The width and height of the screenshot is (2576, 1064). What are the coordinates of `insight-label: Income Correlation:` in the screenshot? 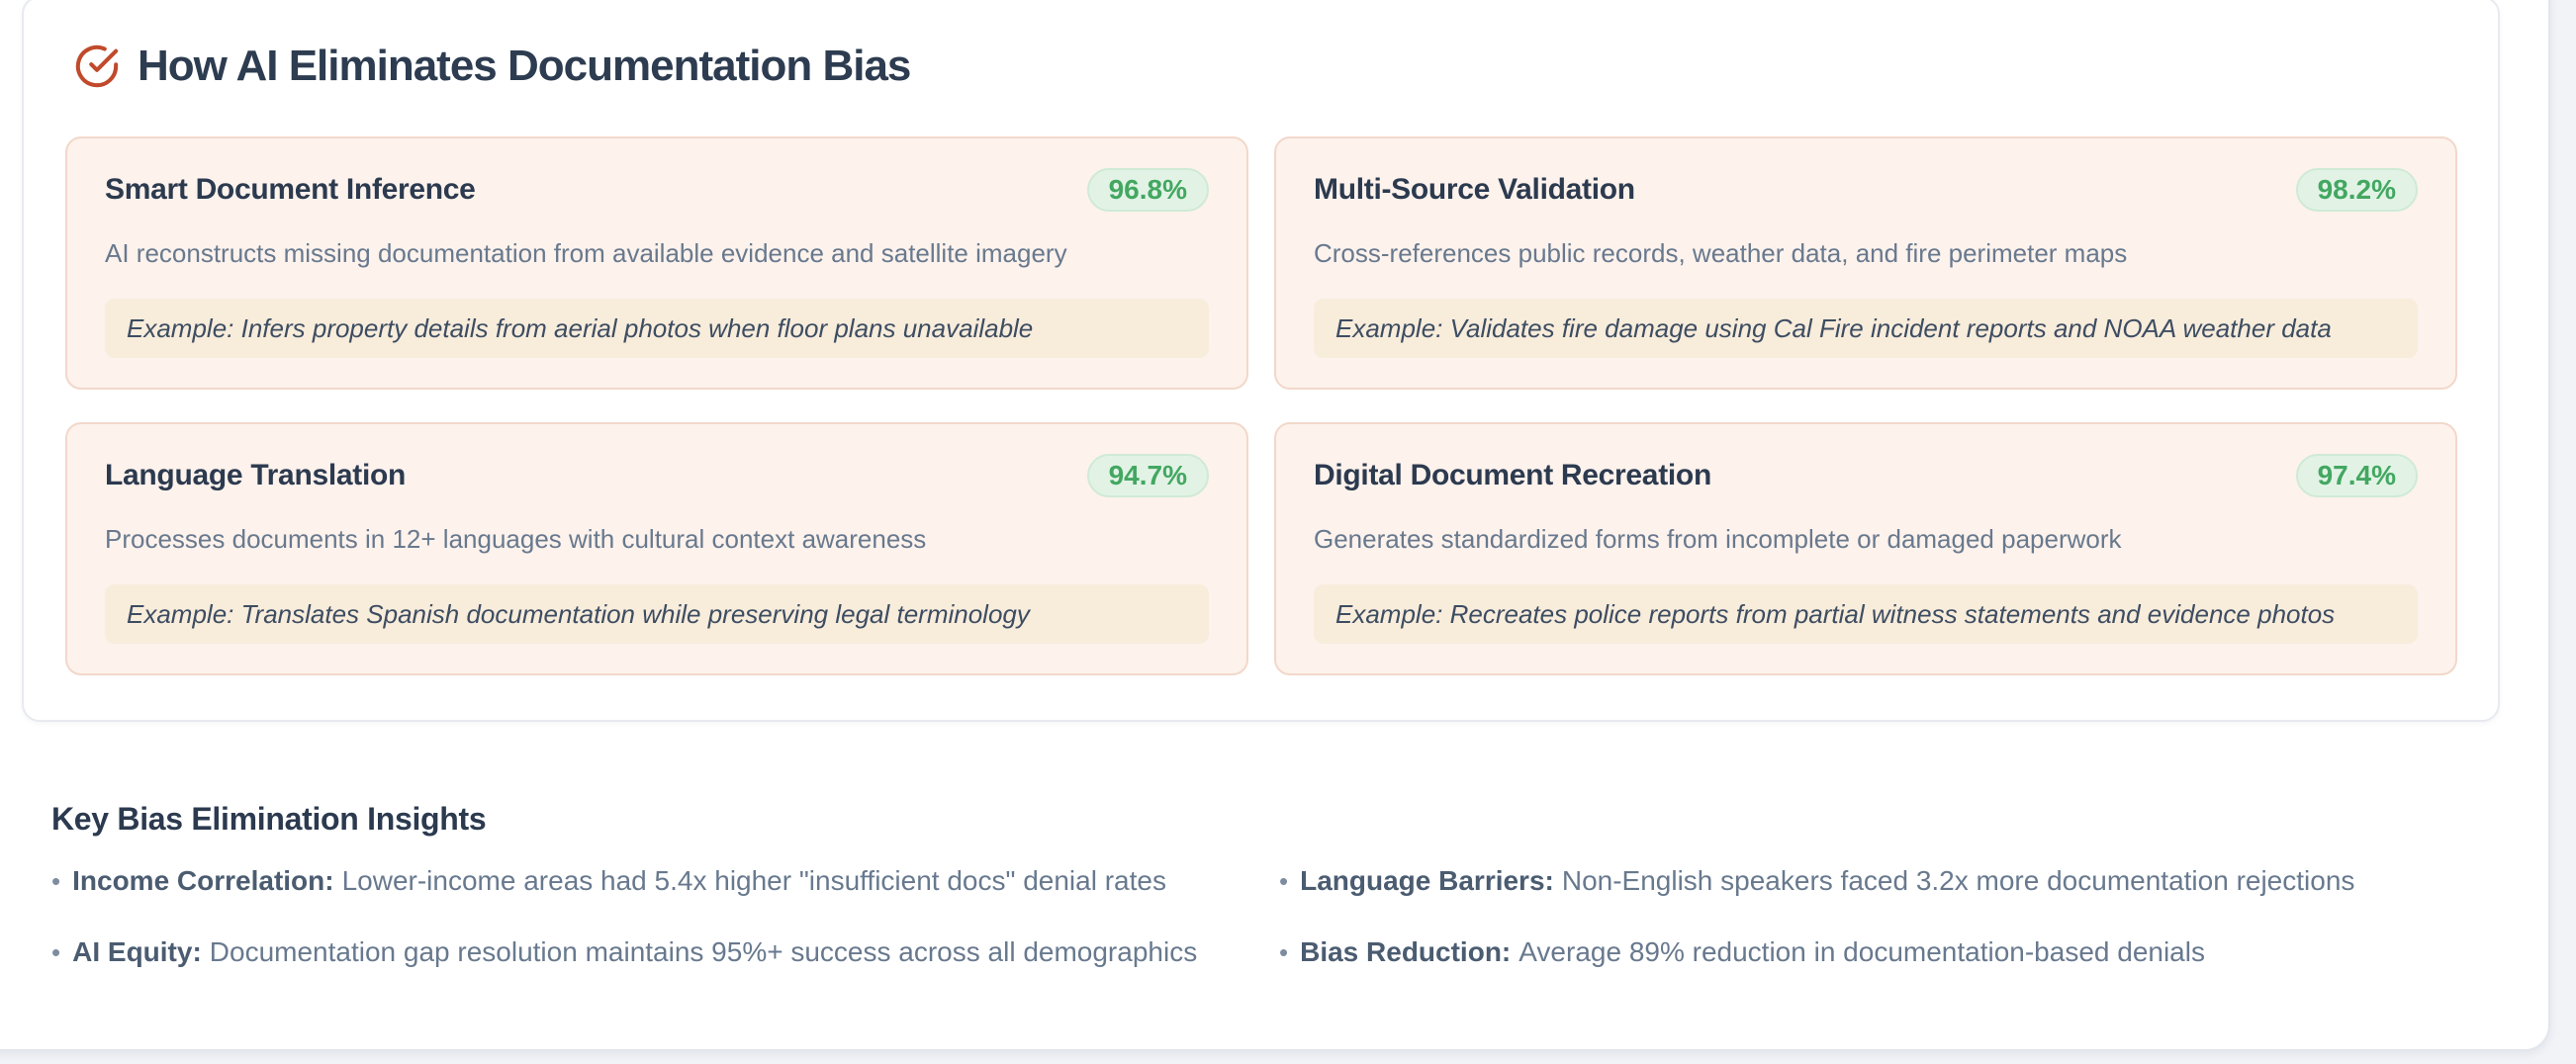 It's located at (203, 880).